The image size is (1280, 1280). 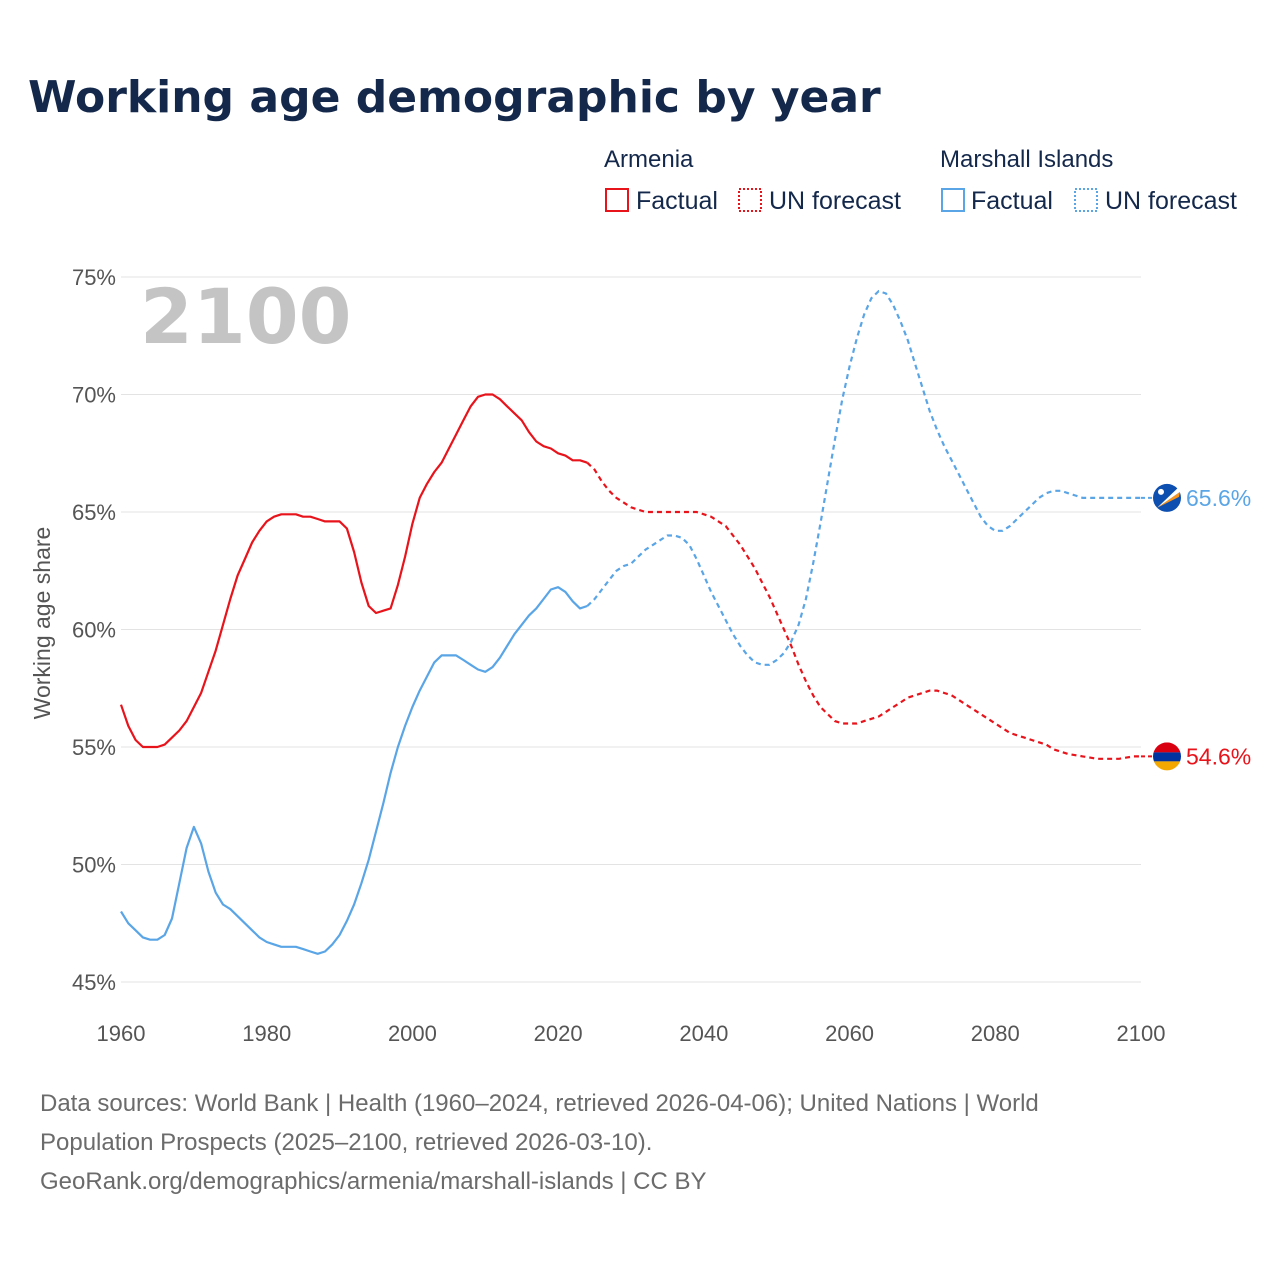 What do you see at coordinates (558, 1033) in the screenshot?
I see `x-tick-label: 2020` at bounding box center [558, 1033].